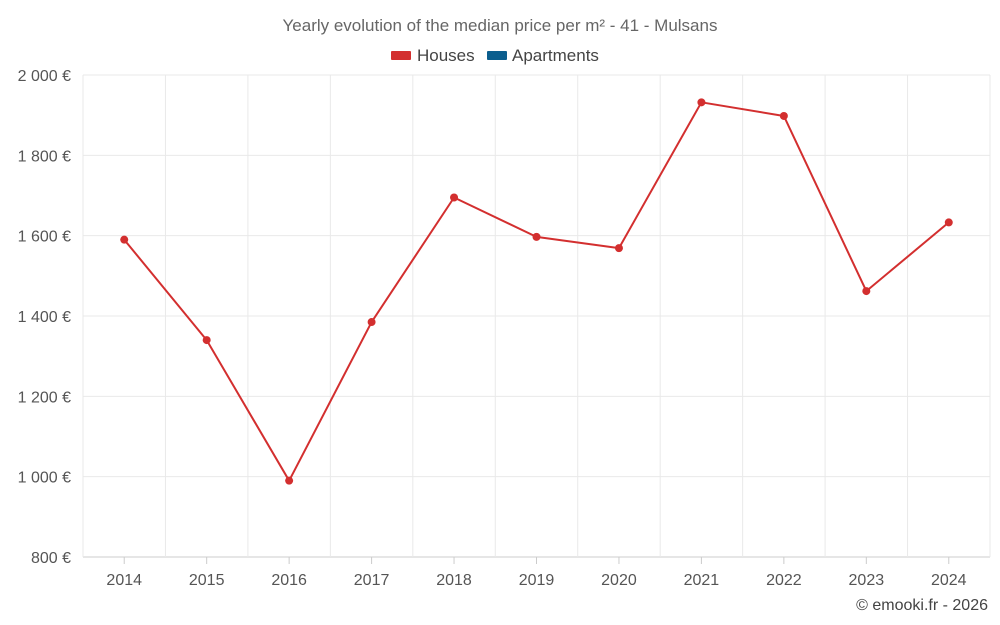 The width and height of the screenshot is (1000, 625). Describe the element at coordinates (44, 397) in the screenshot. I see `y-tick-label: 1 200 €` at that location.